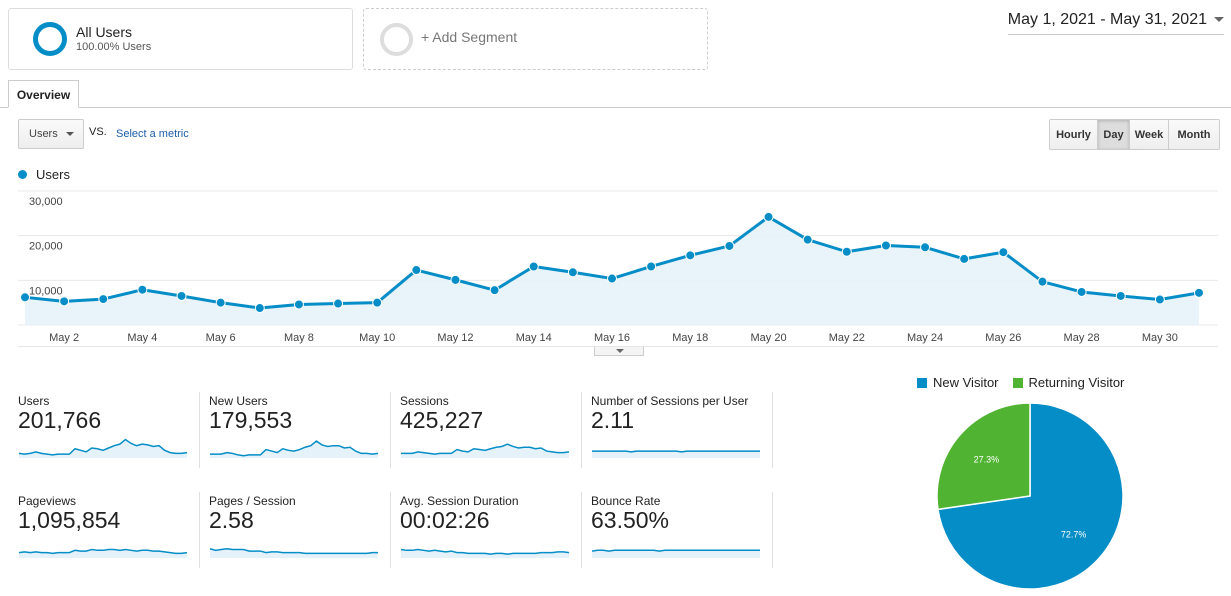  I want to click on legend-dot-icon, so click(22, 174).